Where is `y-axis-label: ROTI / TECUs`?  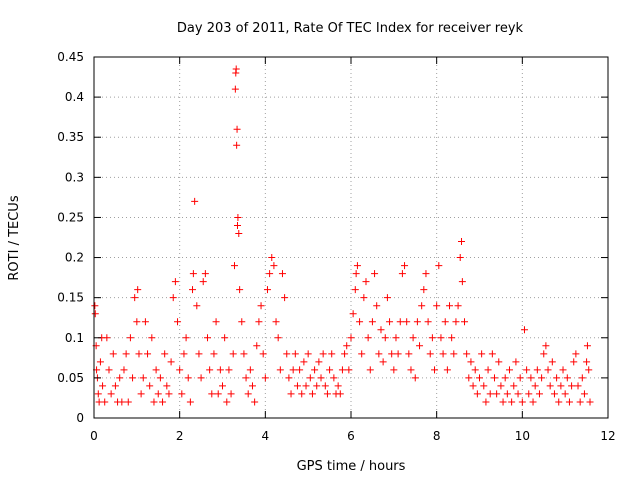
y-axis-label: ROTI / TECUs is located at coordinates (14, 237).